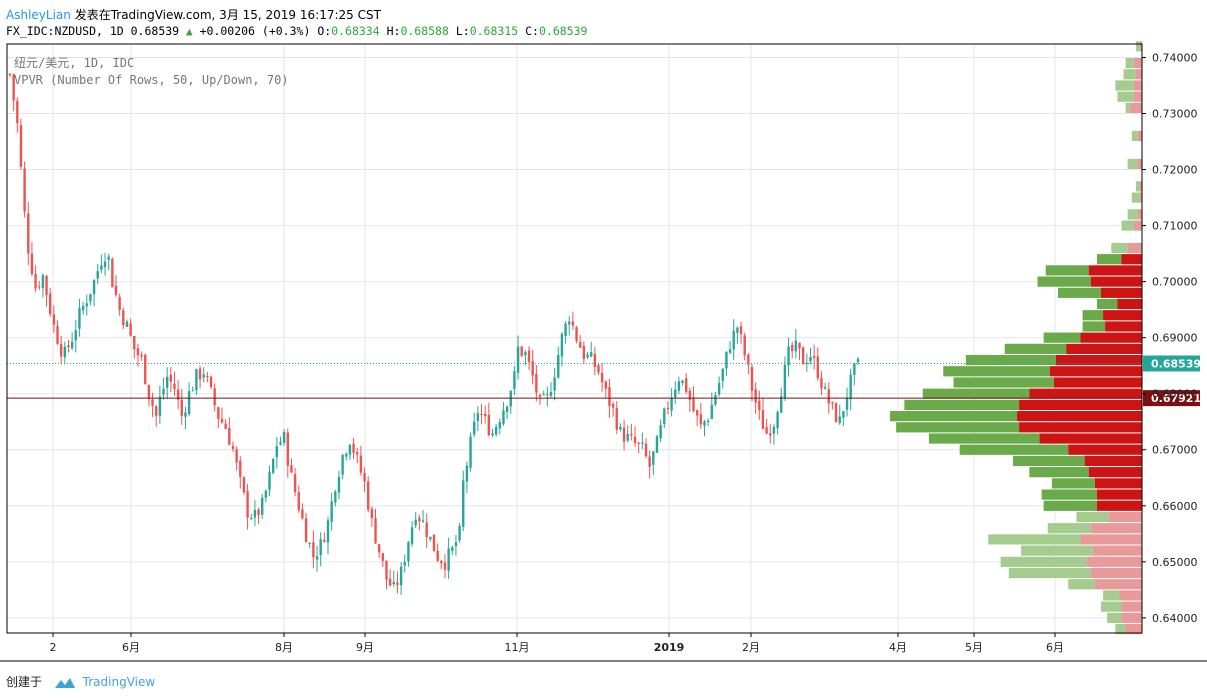 This screenshot has width=1207, height=698. What do you see at coordinates (38, 15) in the screenshot?
I see `author-link: AshleyLian` at bounding box center [38, 15].